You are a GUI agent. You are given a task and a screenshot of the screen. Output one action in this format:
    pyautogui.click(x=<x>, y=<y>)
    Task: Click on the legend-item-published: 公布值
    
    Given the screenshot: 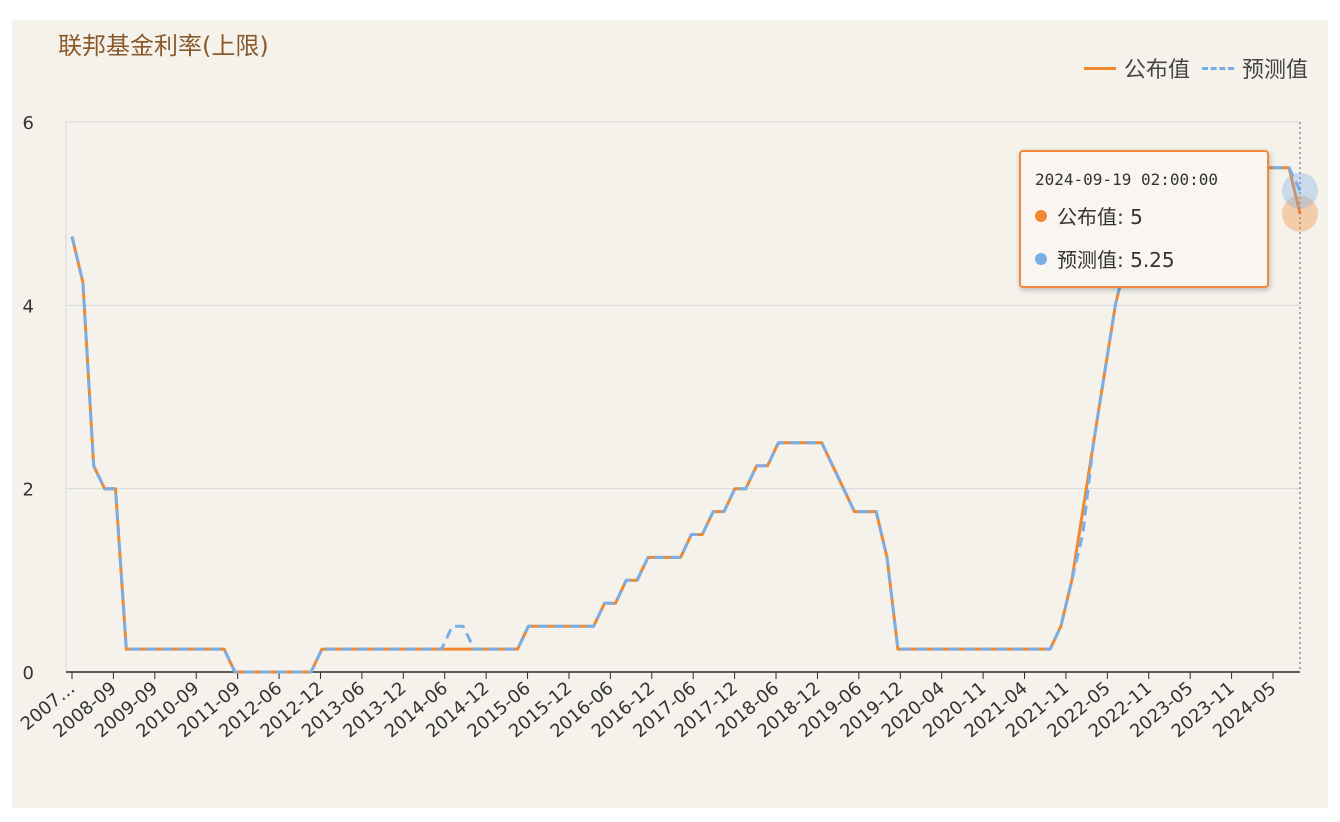 What is the action you would take?
    pyautogui.click(x=1136, y=68)
    